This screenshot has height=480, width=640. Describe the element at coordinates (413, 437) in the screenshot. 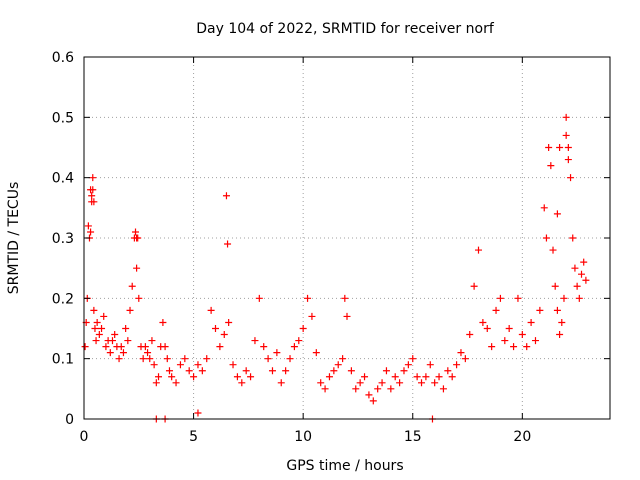

I see `x-tick-label: 15` at that location.